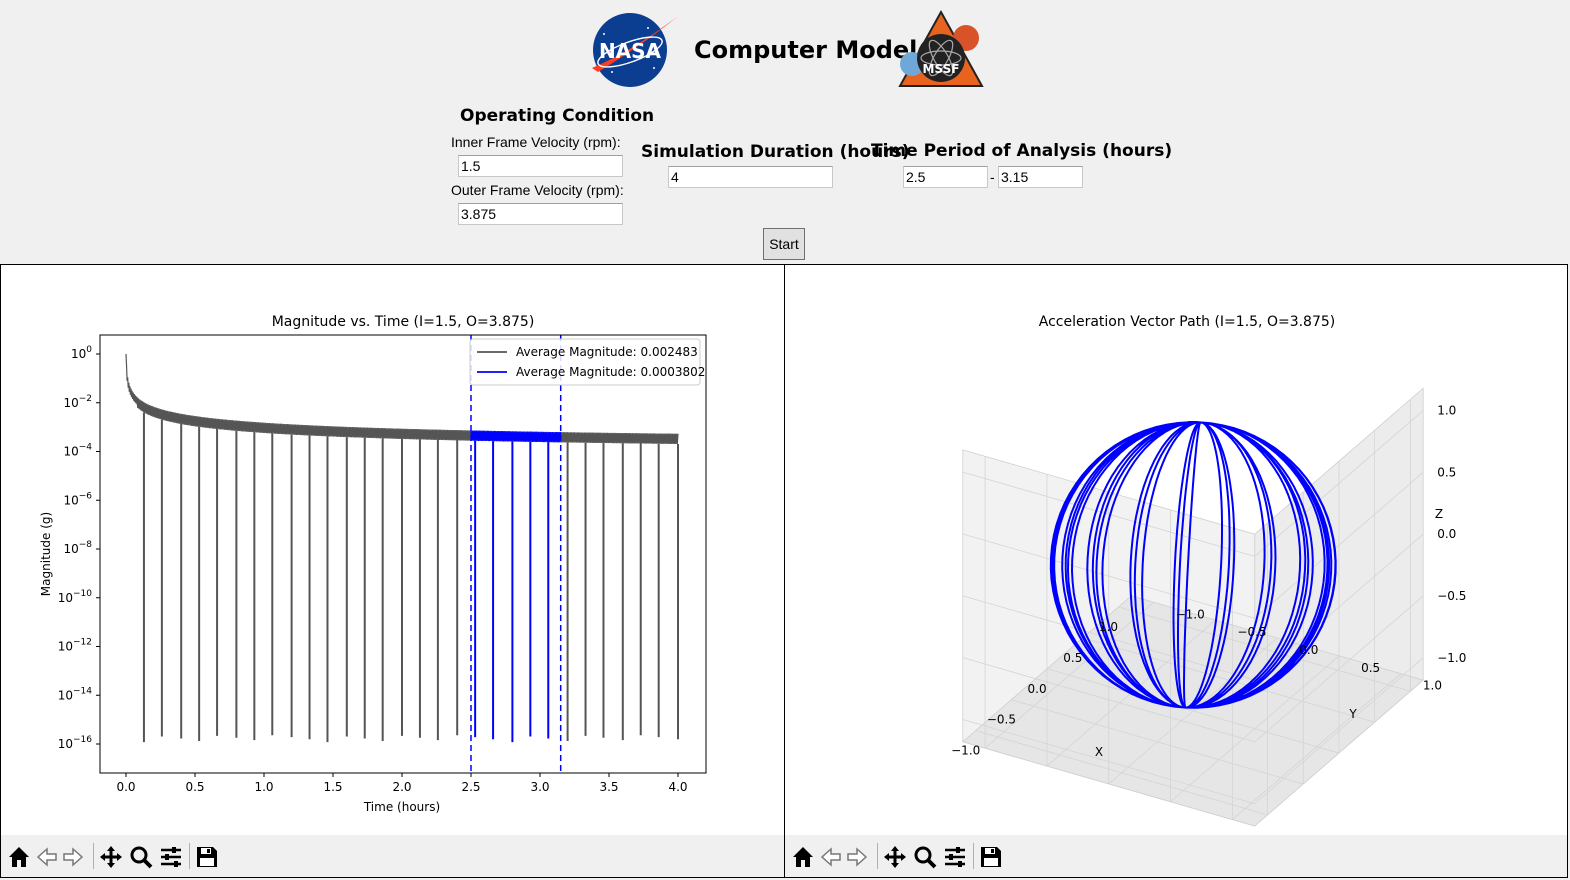 Image resolution: width=1570 pixels, height=880 pixels. Describe the element at coordinates (608, 787) in the screenshot. I see `x-tick-label: 3.5` at that location.